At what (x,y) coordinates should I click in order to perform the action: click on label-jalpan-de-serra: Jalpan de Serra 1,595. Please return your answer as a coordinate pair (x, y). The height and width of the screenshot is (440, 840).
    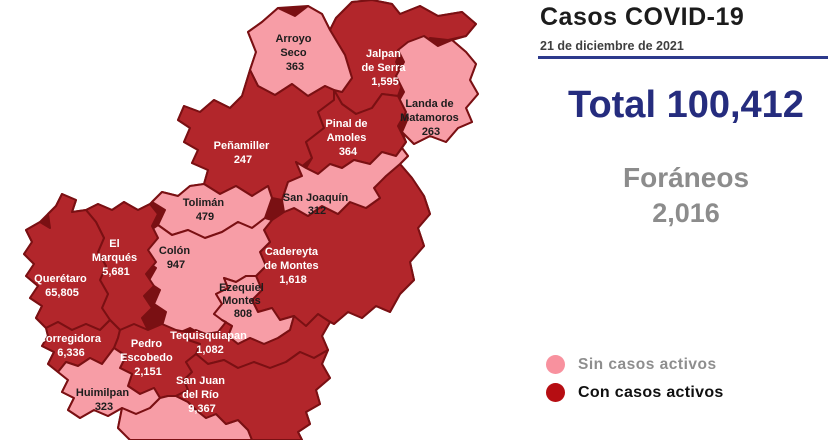
    Looking at the image, I should click on (384, 68).